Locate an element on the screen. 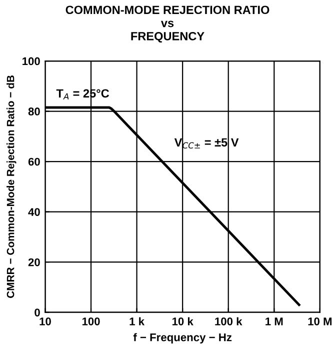 This screenshot has width=335, height=359. chart-title: COMMON-MODE REJECTION RATIO vs FREQUENCY is located at coordinates (168, 24).